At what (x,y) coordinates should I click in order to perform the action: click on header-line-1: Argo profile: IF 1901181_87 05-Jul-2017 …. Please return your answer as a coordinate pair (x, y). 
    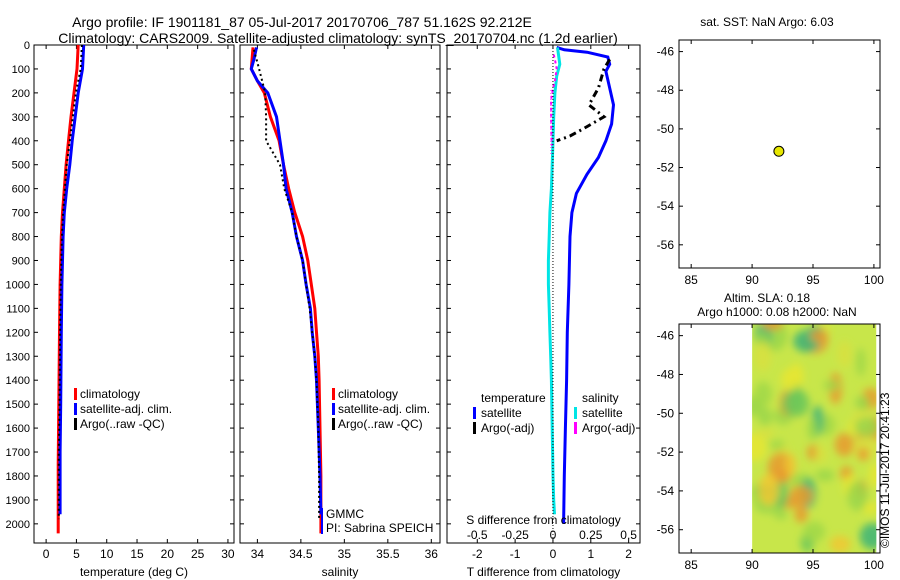
    Looking at the image, I should click on (302, 22).